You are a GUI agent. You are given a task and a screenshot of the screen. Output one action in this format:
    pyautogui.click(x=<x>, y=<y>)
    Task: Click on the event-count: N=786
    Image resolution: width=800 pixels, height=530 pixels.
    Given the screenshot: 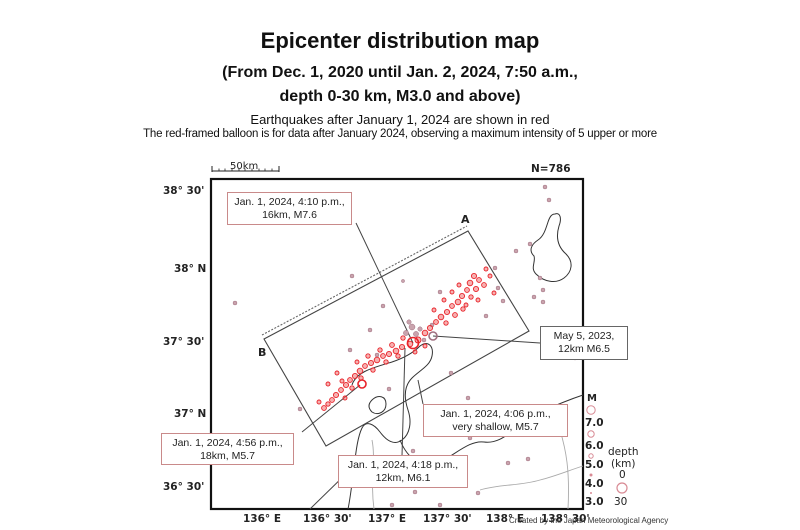 What is the action you would take?
    pyautogui.click(x=551, y=169)
    